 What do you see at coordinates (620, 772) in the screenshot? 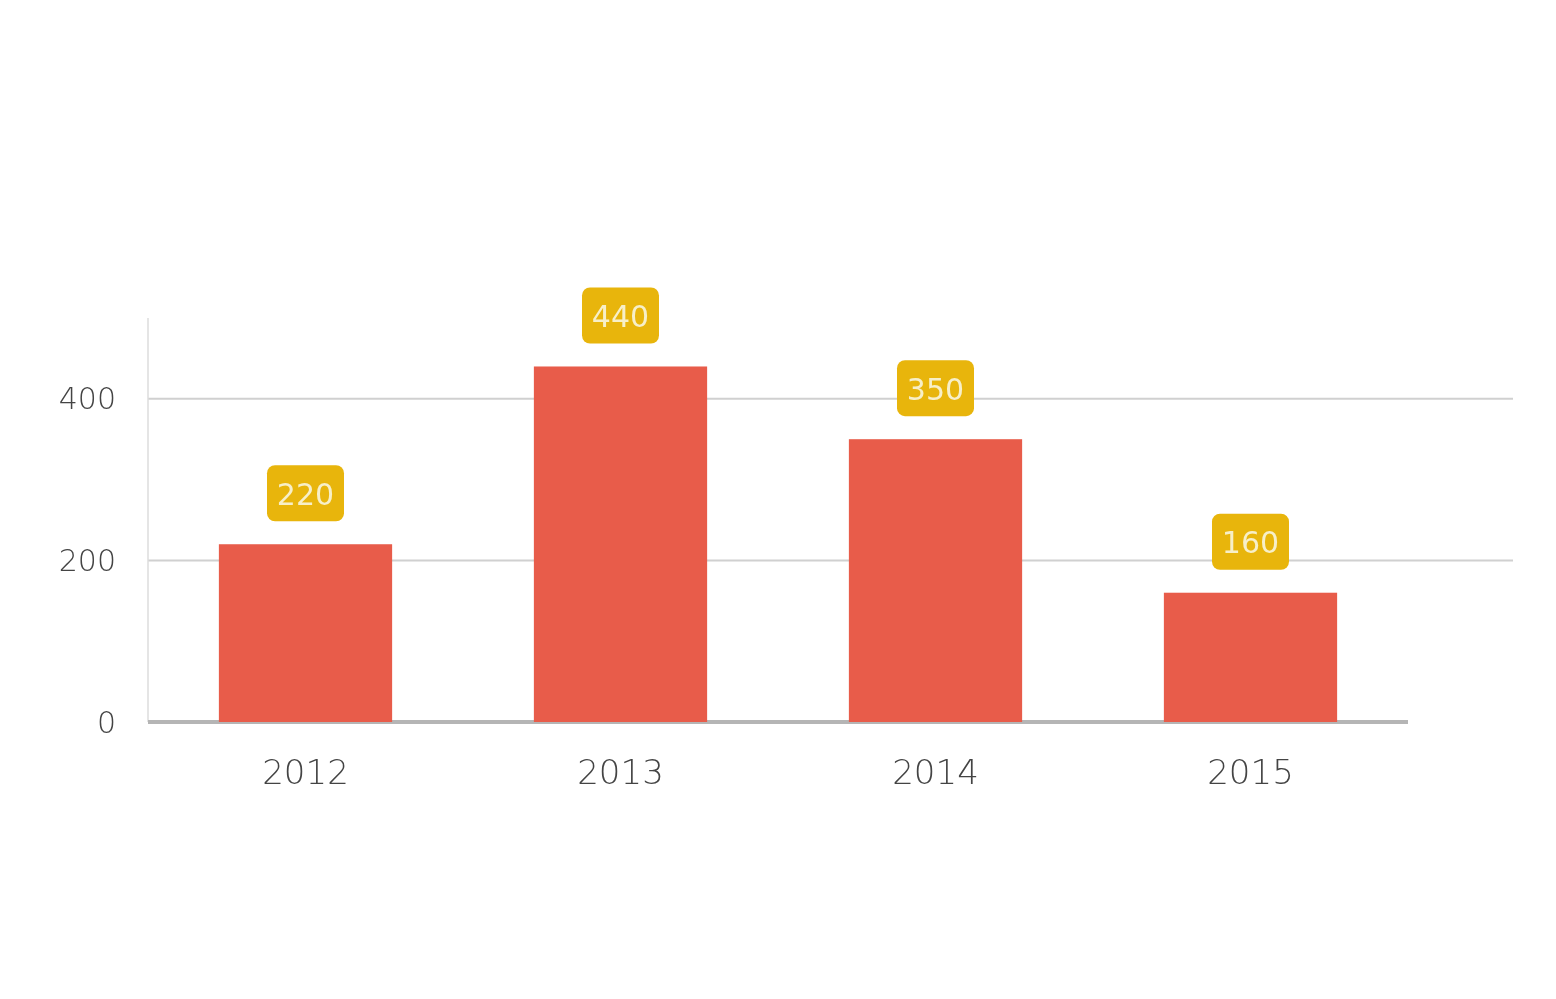
I see `x-tick-label: 2013` at bounding box center [620, 772].